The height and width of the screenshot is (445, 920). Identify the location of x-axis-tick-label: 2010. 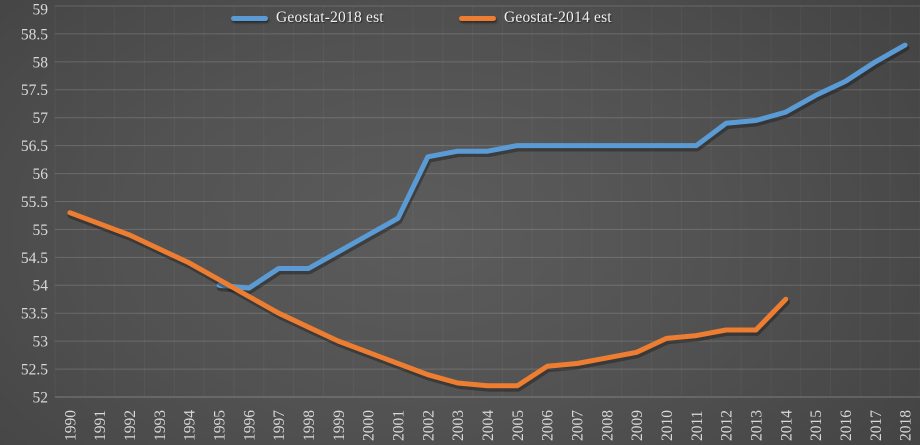
(667, 425).